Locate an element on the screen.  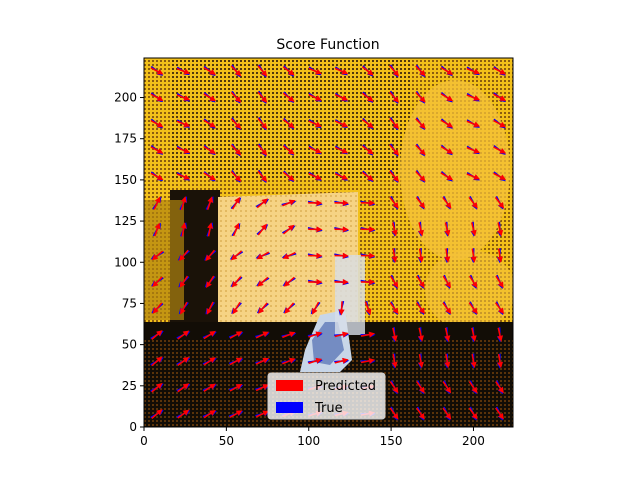
y-tick-label: 100 is located at coordinates (125, 262).